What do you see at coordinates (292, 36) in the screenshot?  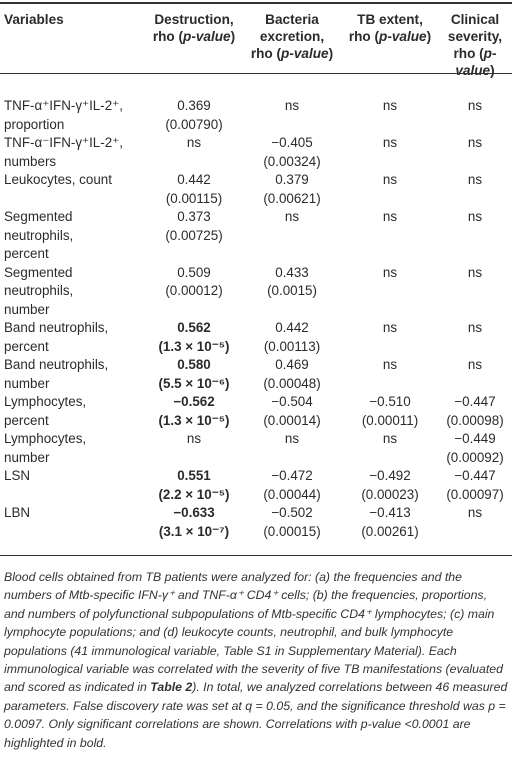 I see `header-bacteria-excretion: Bacteria excretion, rho (p-value)` at bounding box center [292, 36].